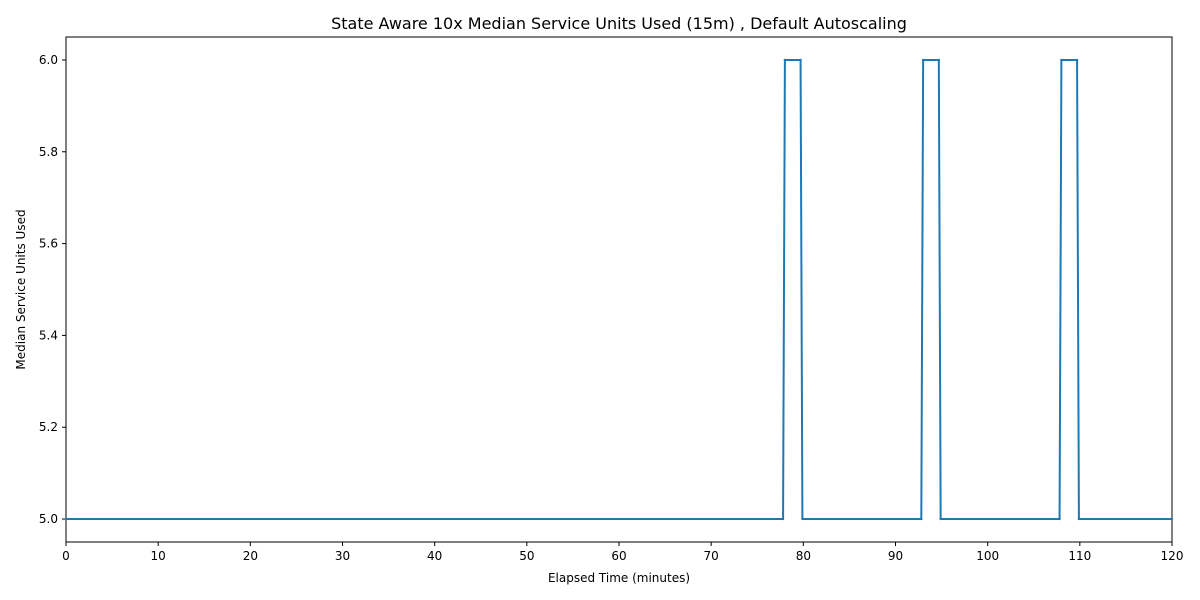 The image size is (1200, 600). What do you see at coordinates (1079, 556) in the screenshot?
I see `x-tick-label: 110` at bounding box center [1079, 556].